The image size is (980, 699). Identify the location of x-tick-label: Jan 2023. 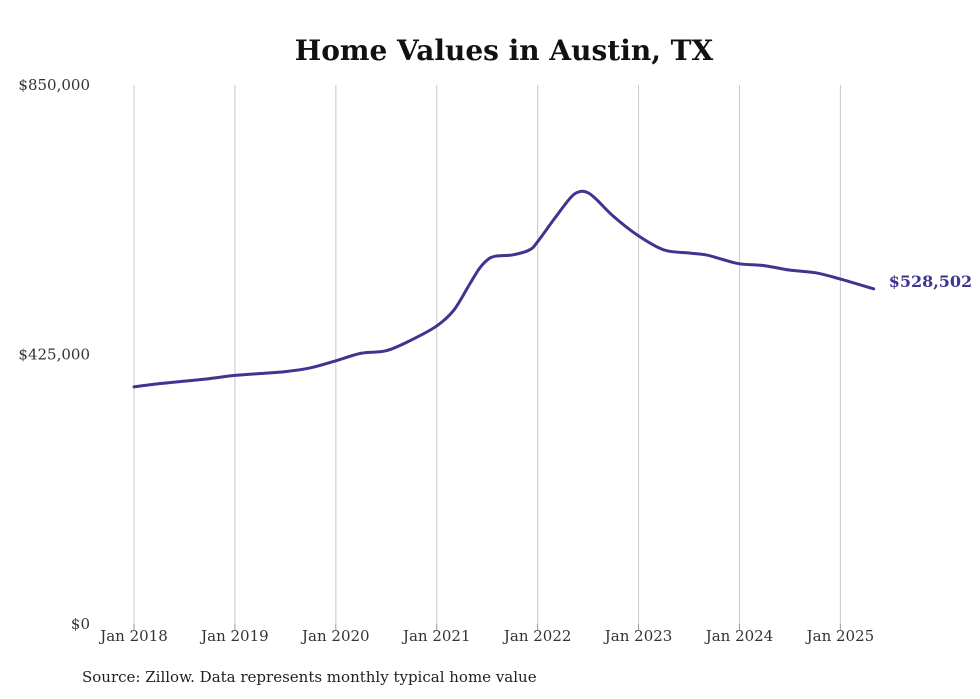
(638, 636).